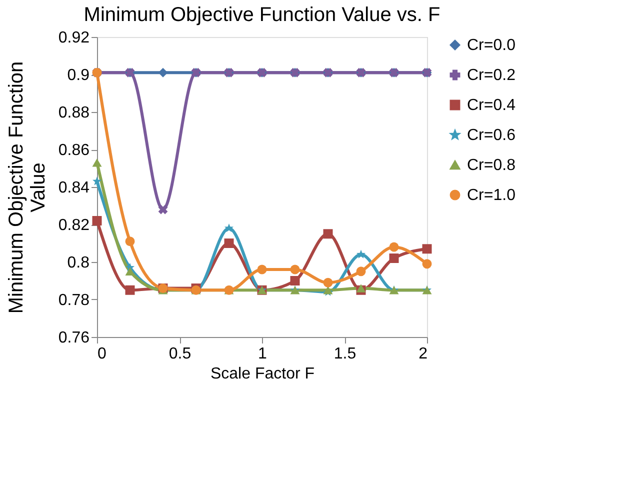 Image resolution: width=620 pixels, height=491 pixels. Describe the element at coordinates (262, 15) in the screenshot. I see `chart-title: Minimum Objective Function Value vs. F` at that location.